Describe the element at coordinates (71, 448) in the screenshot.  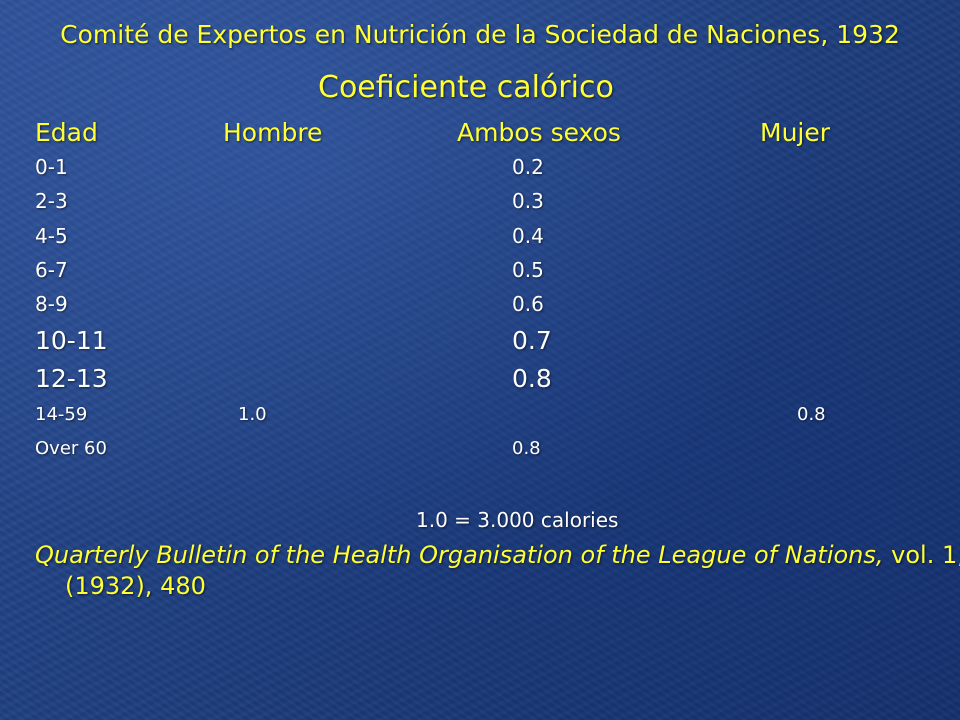
I see `row-age: Over 60` at that location.